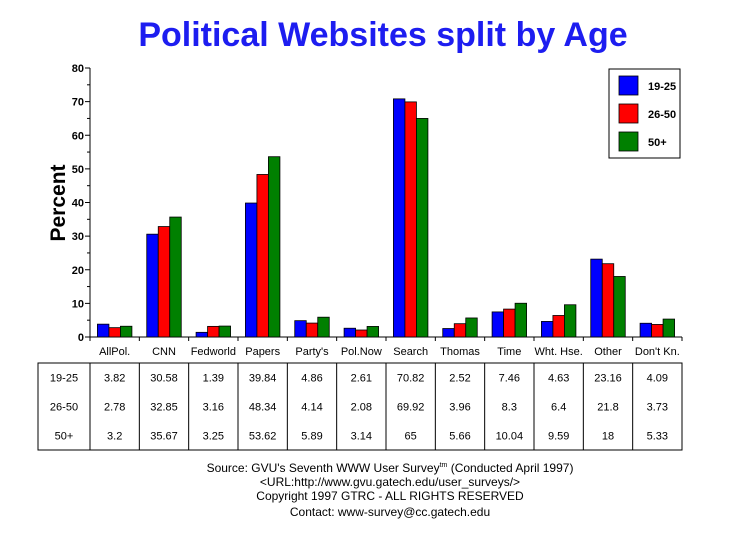 The image size is (729, 553). Describe the element at coordinates (657, 331) in the screenshot. I see `bar-26-50-Don't Kn.` at that location.